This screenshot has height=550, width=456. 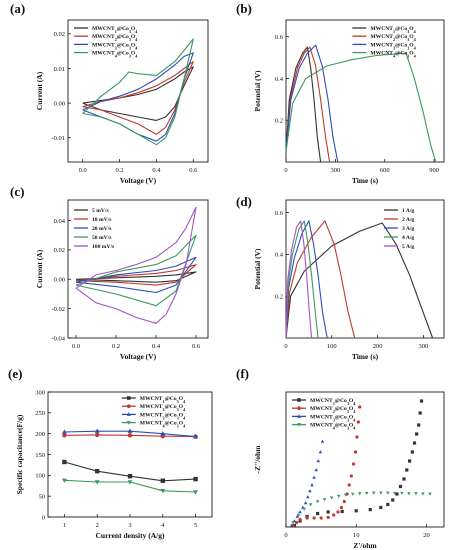 I want to click on x-tick-label: 900, so click(x=434, y=170).